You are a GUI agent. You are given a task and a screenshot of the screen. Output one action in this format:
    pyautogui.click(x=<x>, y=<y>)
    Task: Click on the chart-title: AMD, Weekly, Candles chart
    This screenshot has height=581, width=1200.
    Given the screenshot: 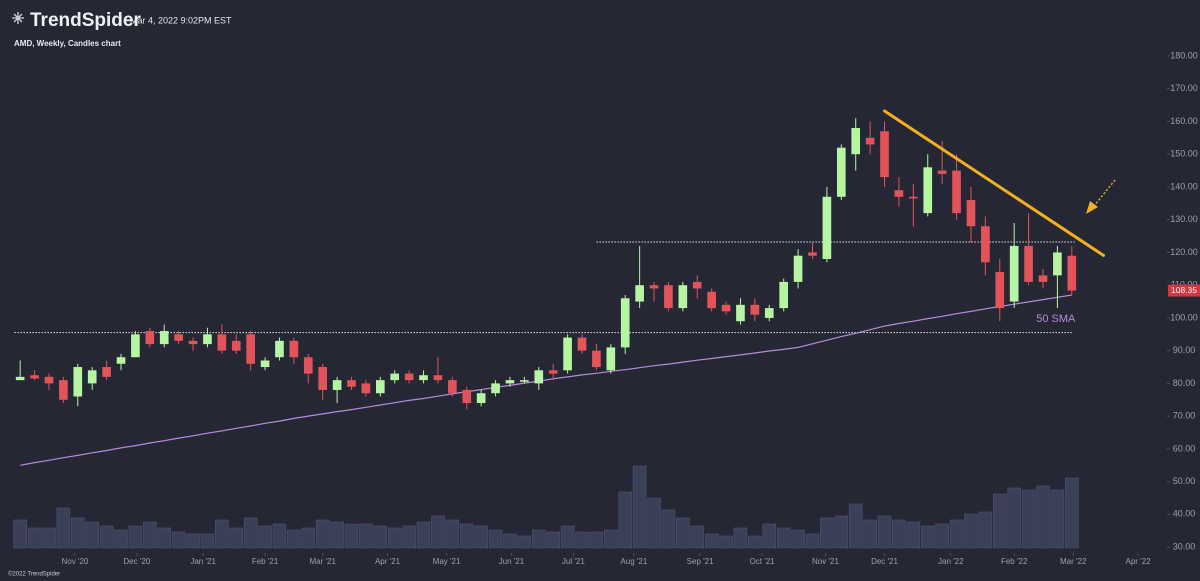 What is the action you would take?
    pyautogui.click(x=67, y=43)
    